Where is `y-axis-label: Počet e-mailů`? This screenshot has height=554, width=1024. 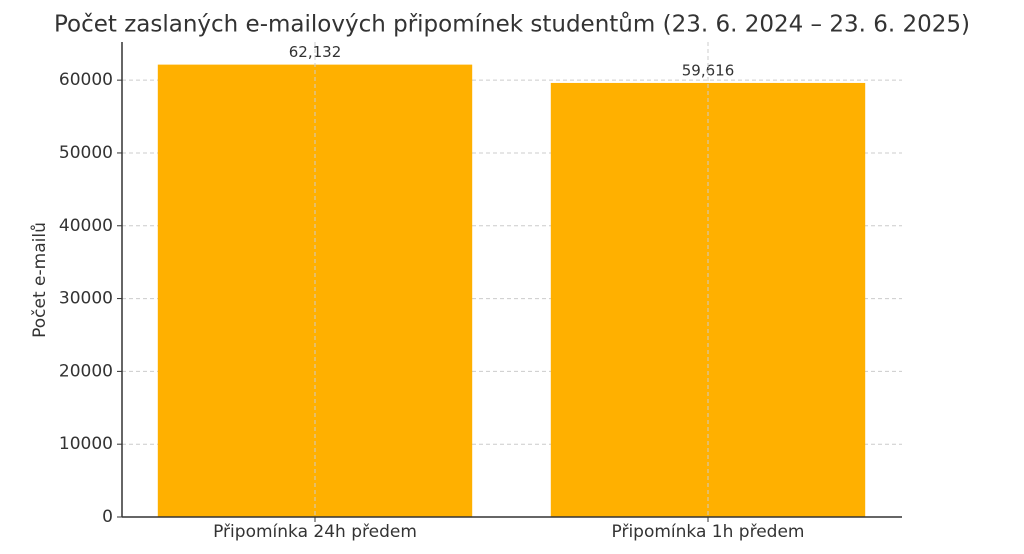 y-axis-label: Počet e-mailů is located at coordinates (40, 280).